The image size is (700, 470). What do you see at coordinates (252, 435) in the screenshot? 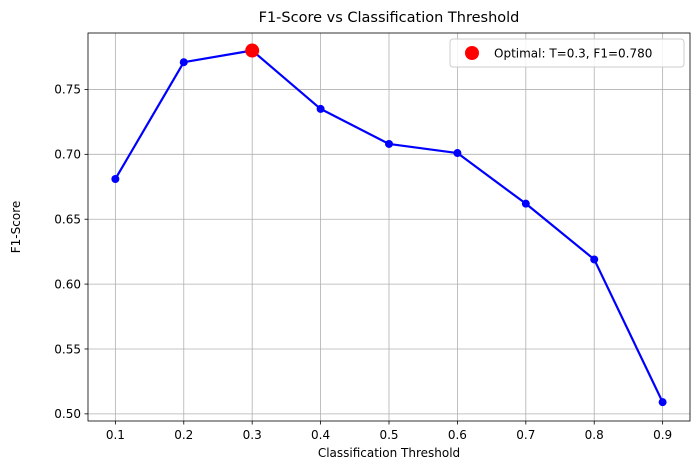
I see `x-tick-label: 0.3` at bounding box center [252, 435].